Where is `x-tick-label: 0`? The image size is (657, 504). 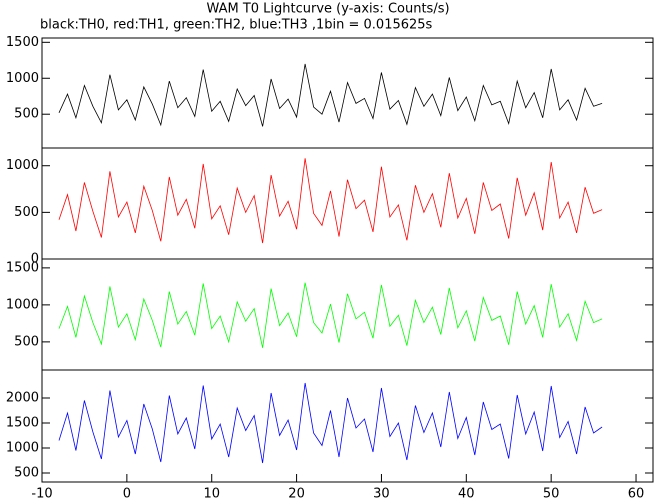 x-tick-label: 0 is located at coordinates (127, 494).